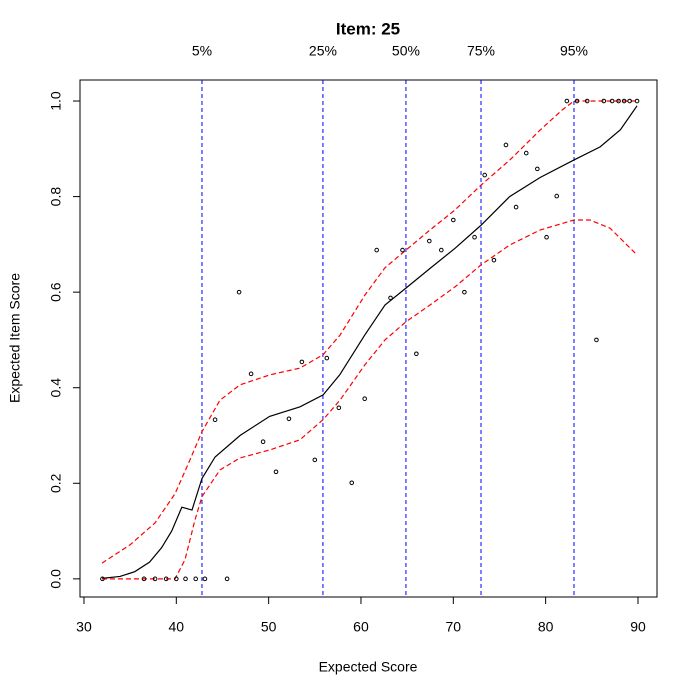  Describe the element at coordinates (368, 28) in the screenshot. I see `chart-title: Item: 25` at that location.